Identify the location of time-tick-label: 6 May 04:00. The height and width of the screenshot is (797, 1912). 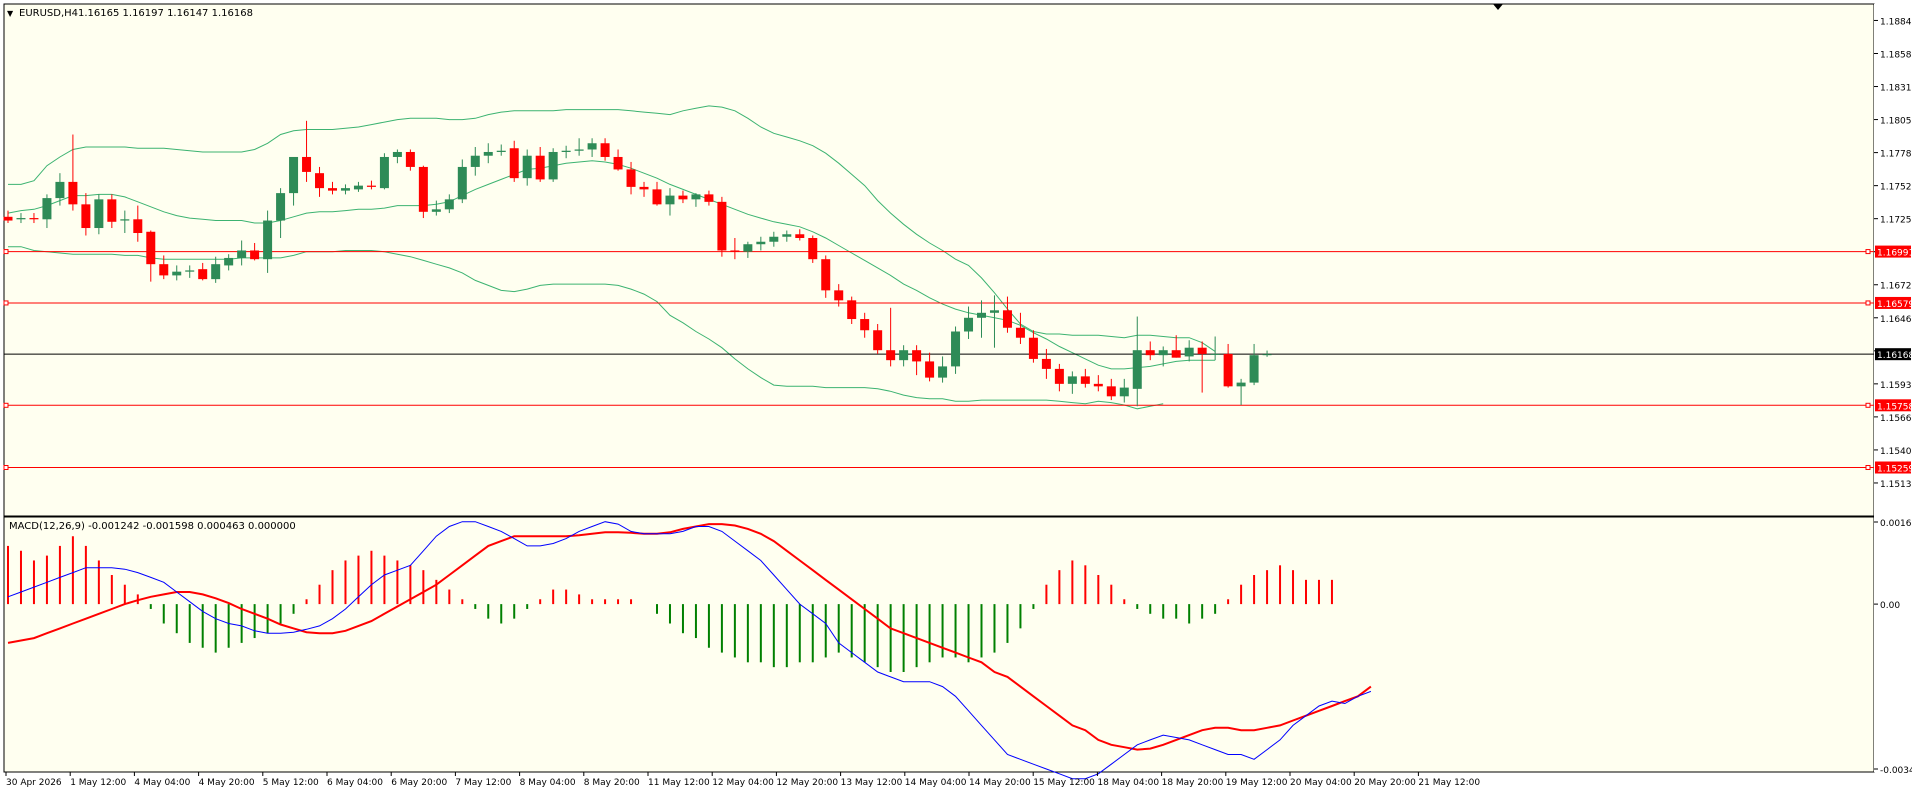
(355, 783).